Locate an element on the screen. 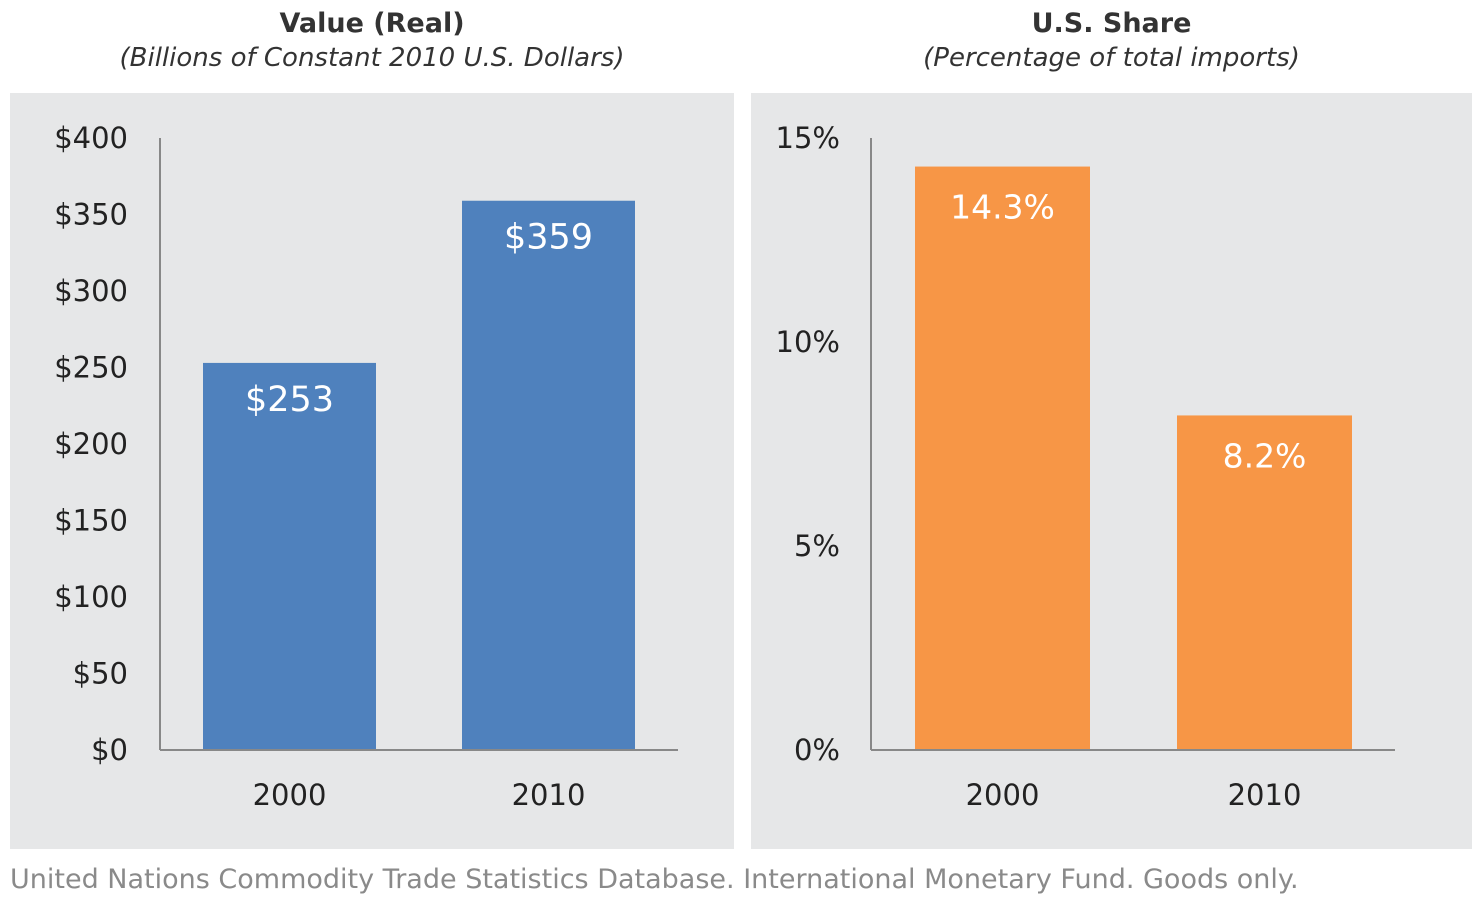 Image resolution: width=1480 pixels, height=908 pixels. y-tick-label: $100 is located at coordinates (91, 597).